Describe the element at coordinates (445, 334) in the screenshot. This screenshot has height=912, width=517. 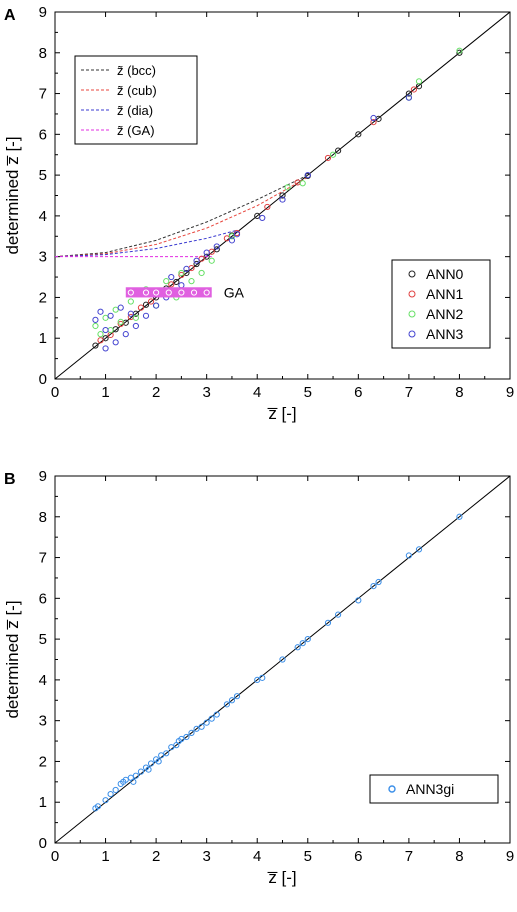
I see `legend-series-label: ANN3` at that location.